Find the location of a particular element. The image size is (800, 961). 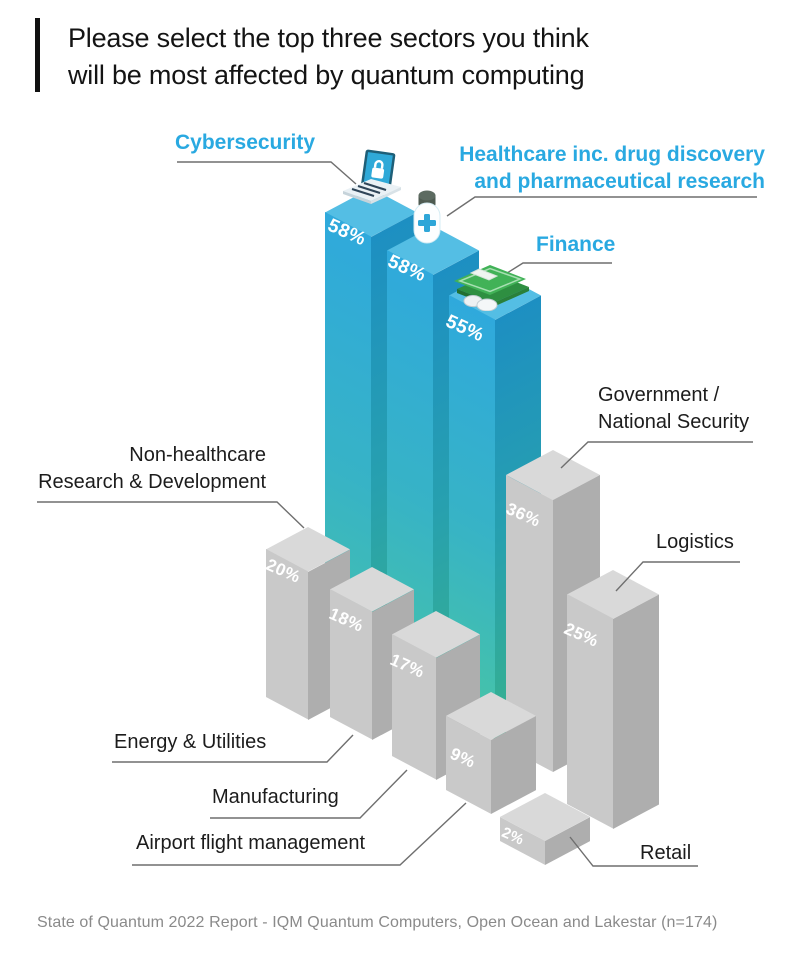

leader-line-government is located at coordinates (656, 455).